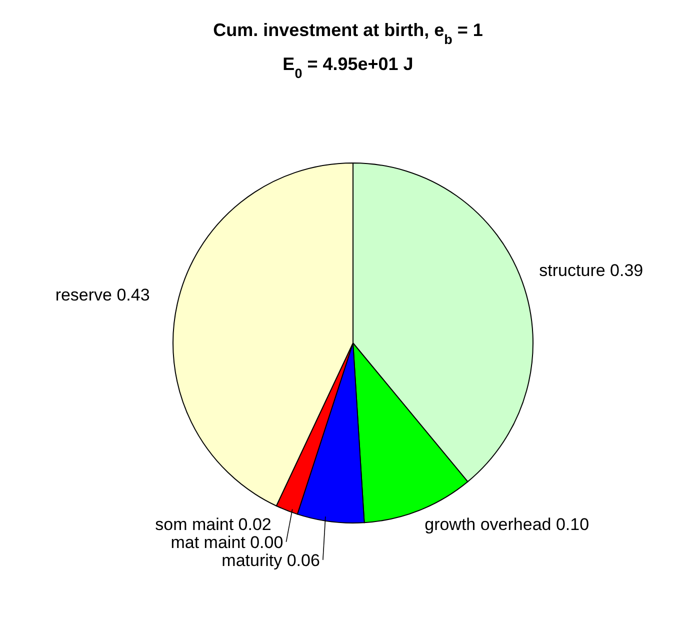  I want to click on slice-label: som maint 0.02, so click(213, 524).